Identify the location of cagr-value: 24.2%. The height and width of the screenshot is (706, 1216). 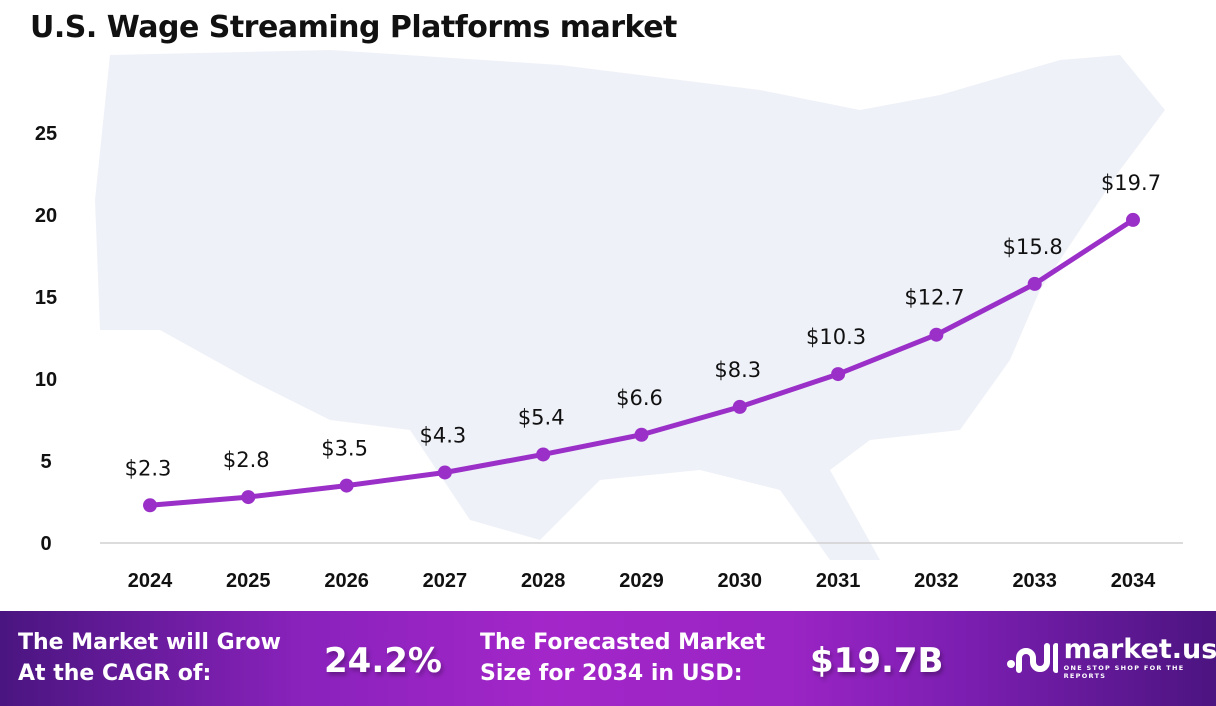
(383, 661).